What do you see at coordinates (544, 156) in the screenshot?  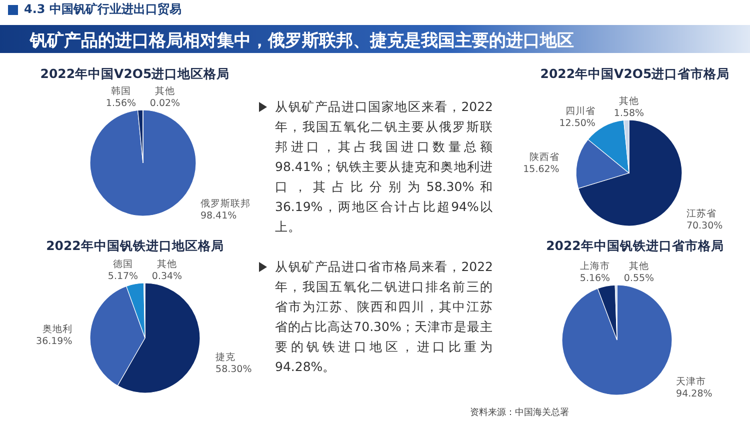 I see `slice-label: 陕西省` at bounding box center [544, 156].